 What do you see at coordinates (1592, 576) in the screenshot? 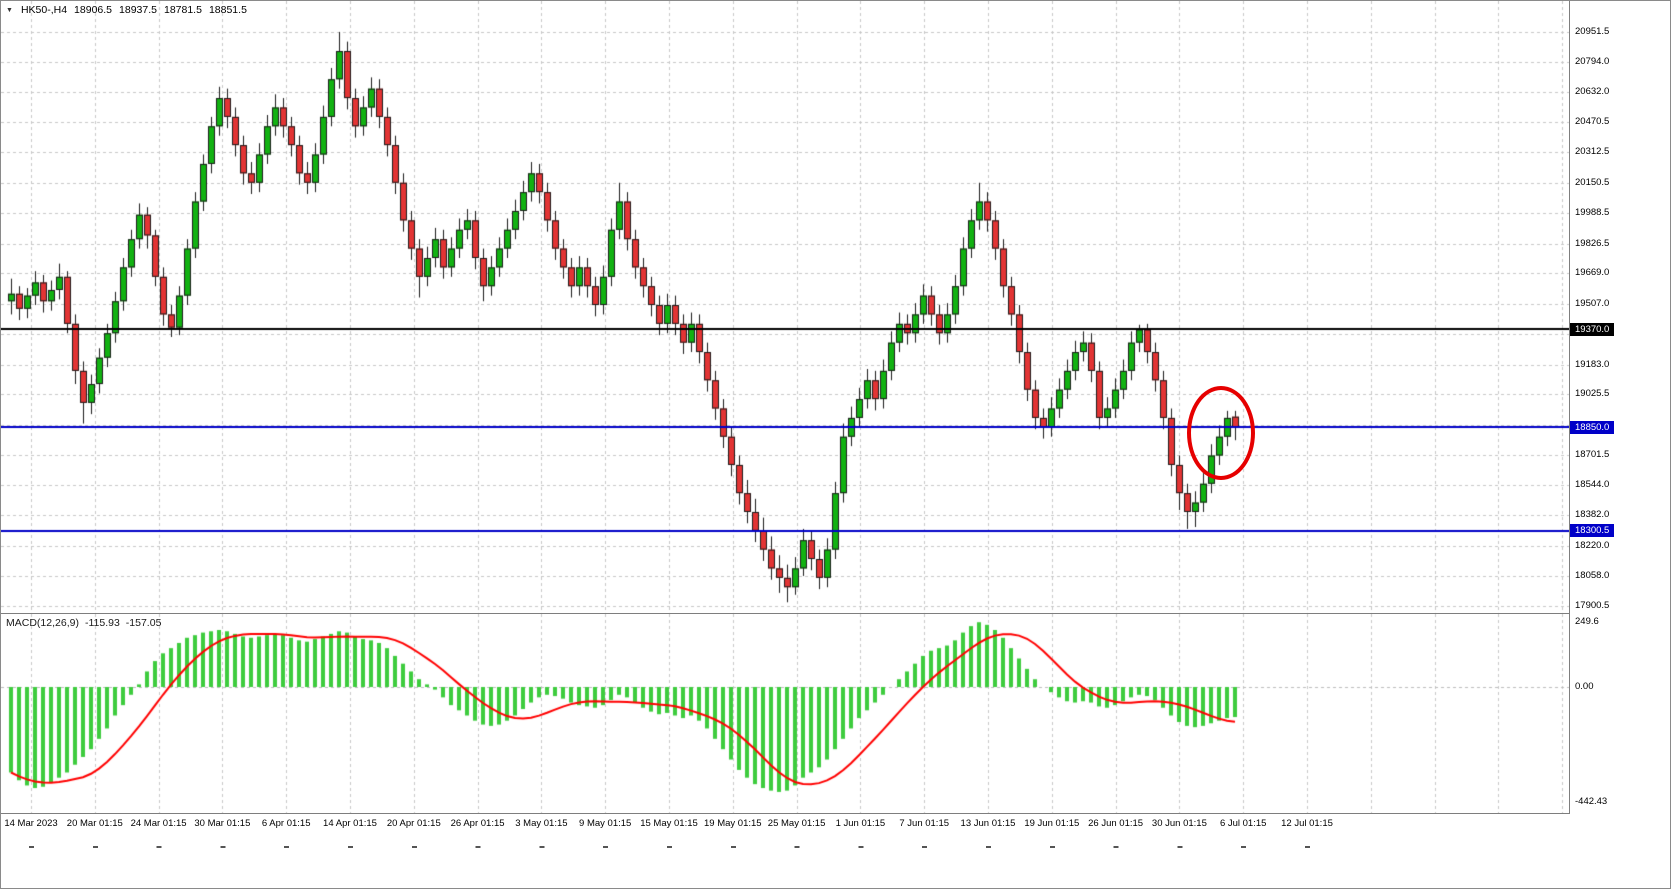
I see `price-axis-label: 18058.0` at bounding box center [1592, 576].